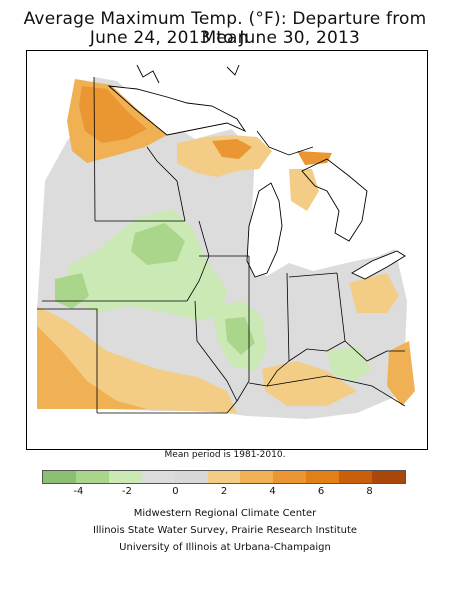  I want to click on legend-tick-labels: -4 -2 0 2 4 6 8, so click(224, 493).